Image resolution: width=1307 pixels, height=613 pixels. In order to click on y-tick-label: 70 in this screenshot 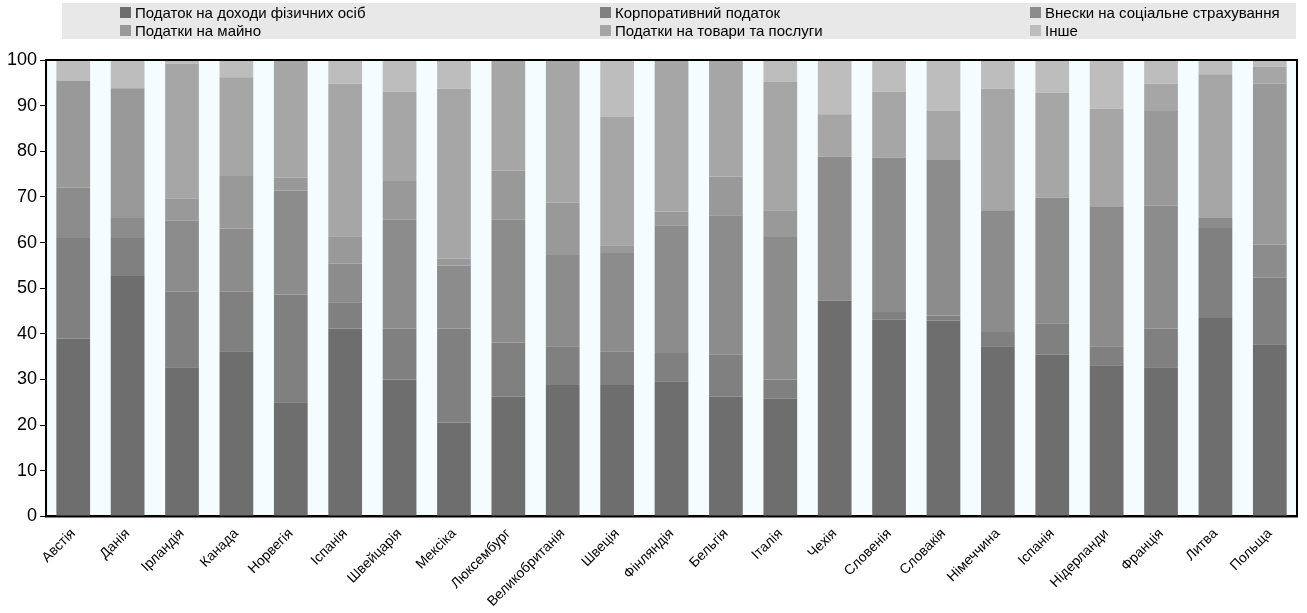, I will do `click(27, 195)`.